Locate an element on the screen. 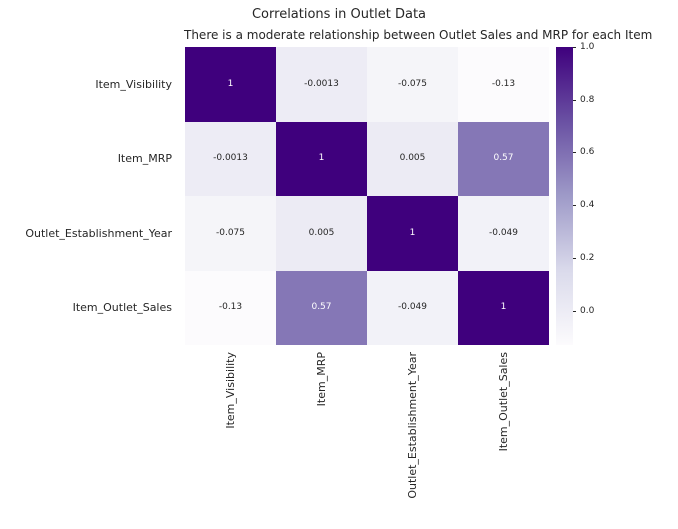 The height and width of the screenshot is (529, 678). colorbar-tick-label: 0.4 is located at coordinates (587, 205).